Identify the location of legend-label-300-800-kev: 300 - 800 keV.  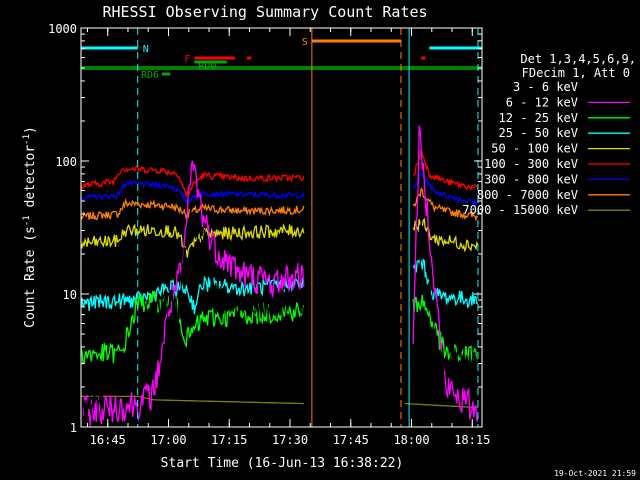
(531, 179).